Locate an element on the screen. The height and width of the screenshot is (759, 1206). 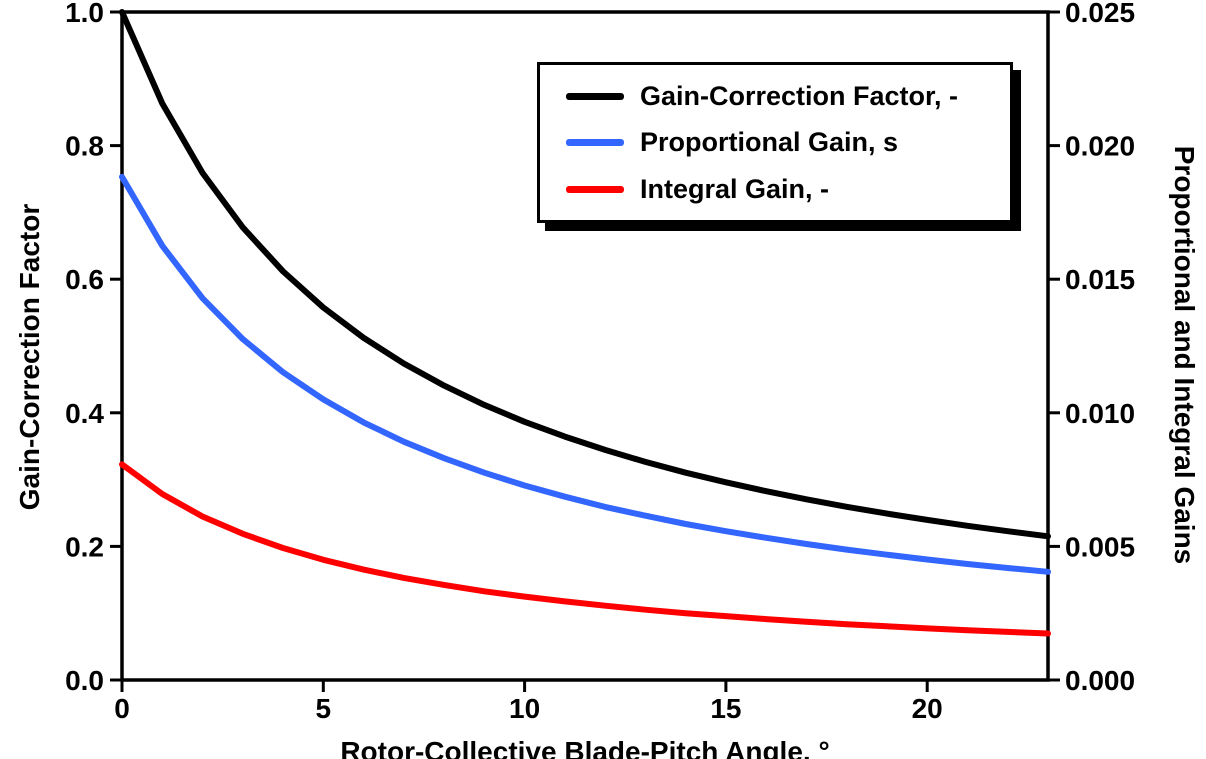
left-axis-tick-label: 0.2 is located at coordinates (84, 546).